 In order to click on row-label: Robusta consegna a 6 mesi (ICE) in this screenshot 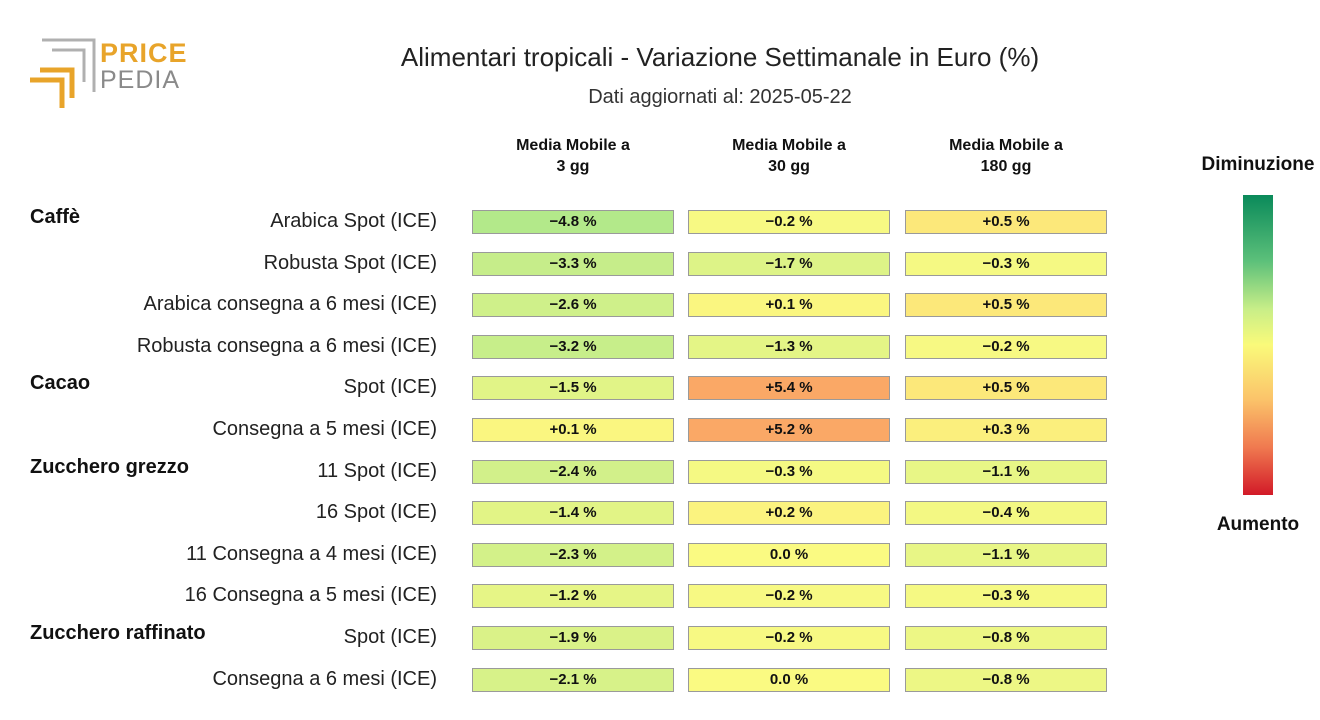, I will do `click(286, 345)`.